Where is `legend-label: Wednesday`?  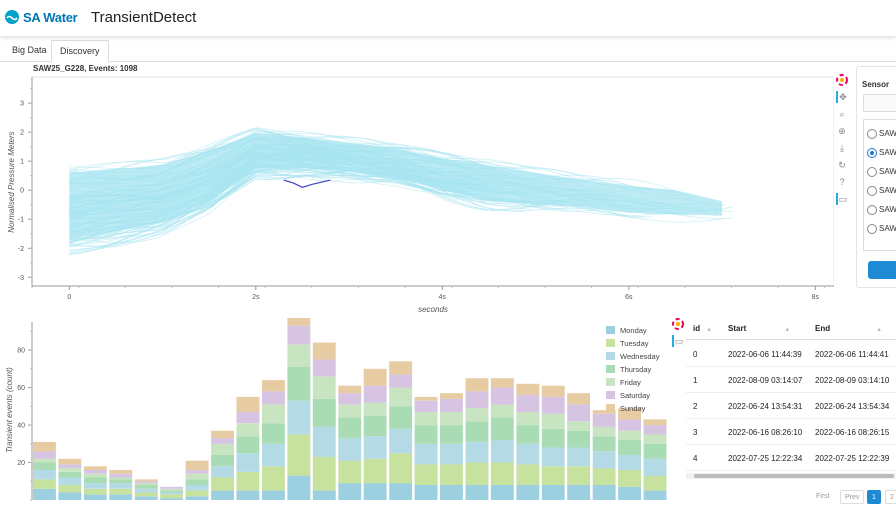
legend-label: Wednesday is located at coordinates (640, 356).